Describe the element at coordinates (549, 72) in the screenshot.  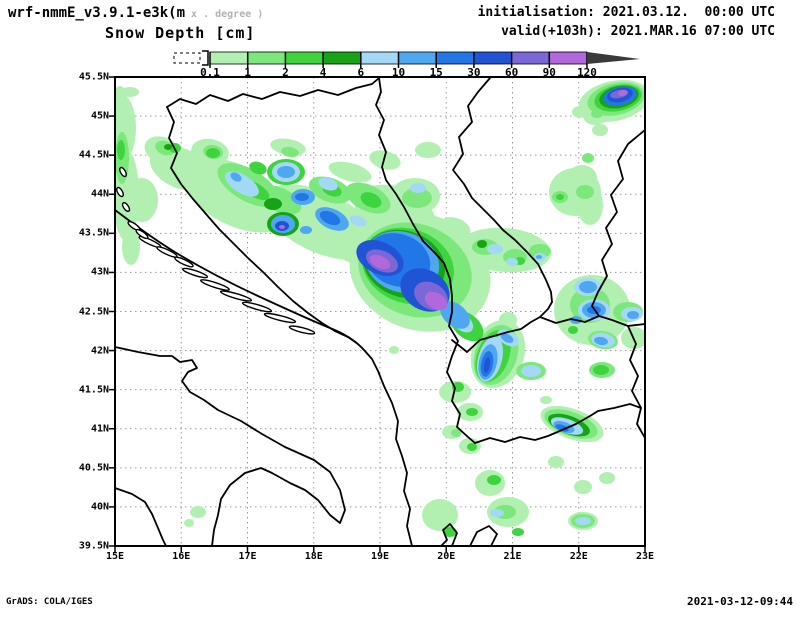
I see `legend-value-label: 90` at that location.